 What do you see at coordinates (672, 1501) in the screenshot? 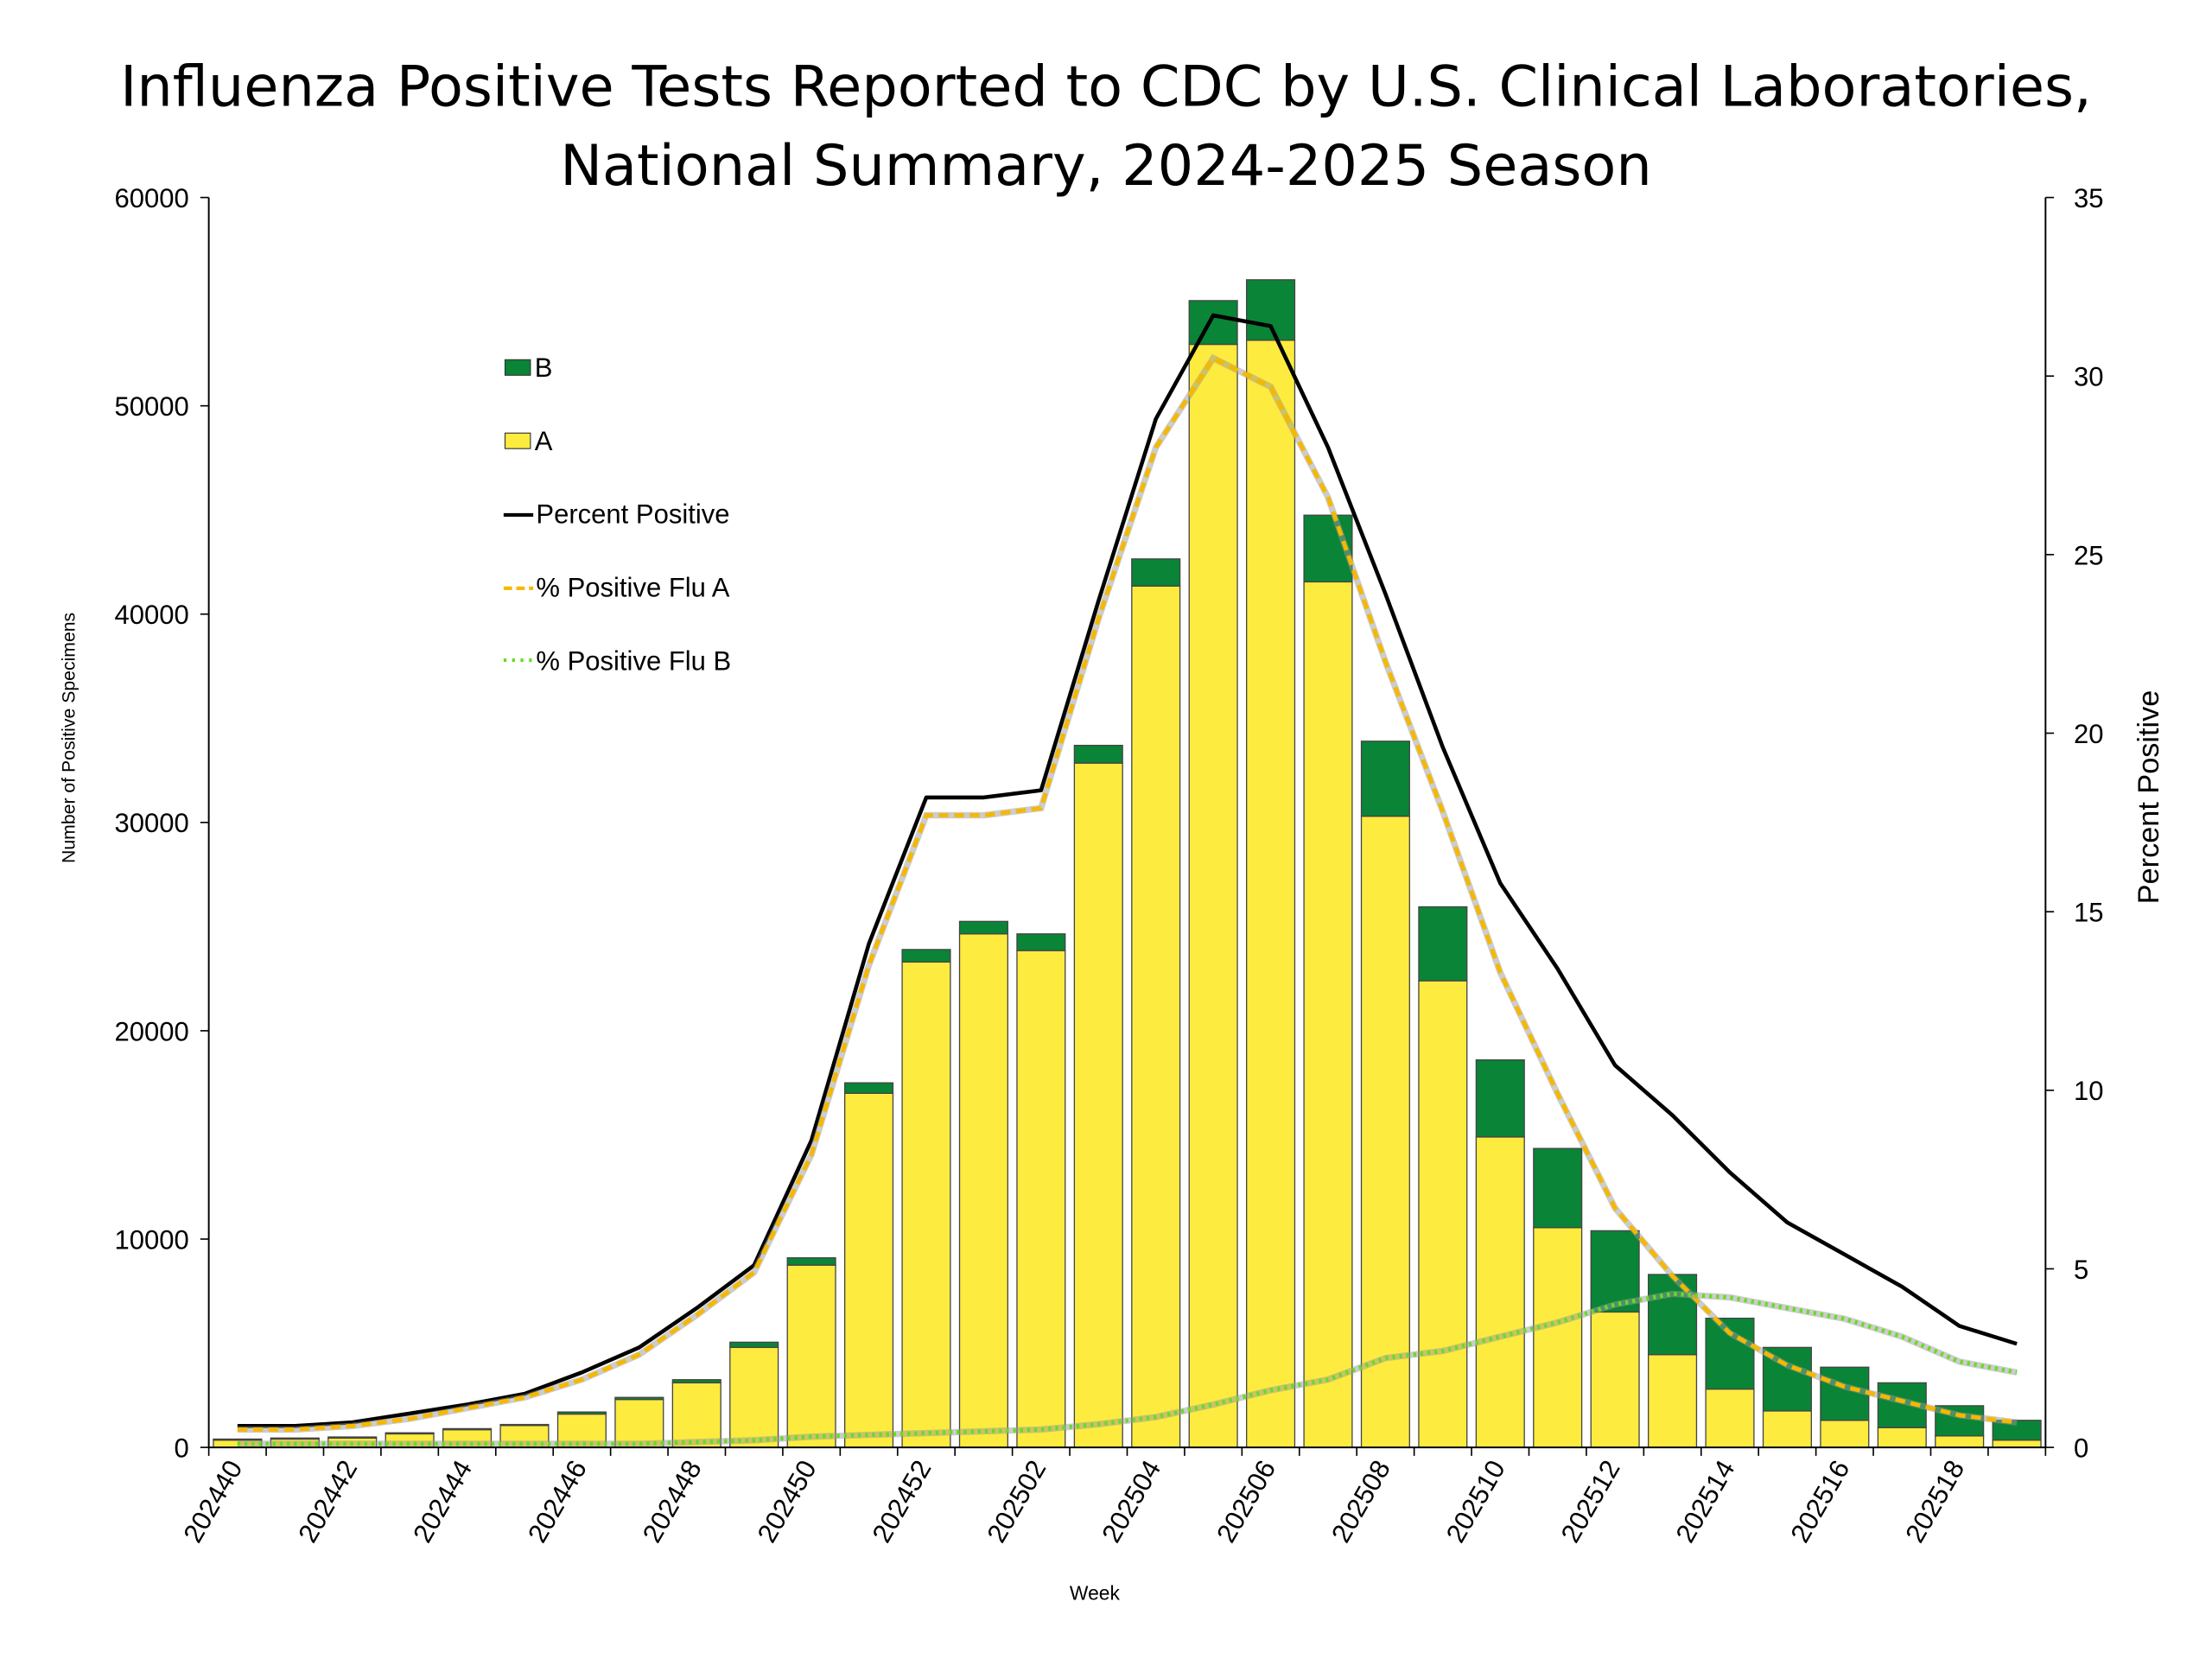
I see `x-tick-label: 202448` at bounding box center [672, 1501].